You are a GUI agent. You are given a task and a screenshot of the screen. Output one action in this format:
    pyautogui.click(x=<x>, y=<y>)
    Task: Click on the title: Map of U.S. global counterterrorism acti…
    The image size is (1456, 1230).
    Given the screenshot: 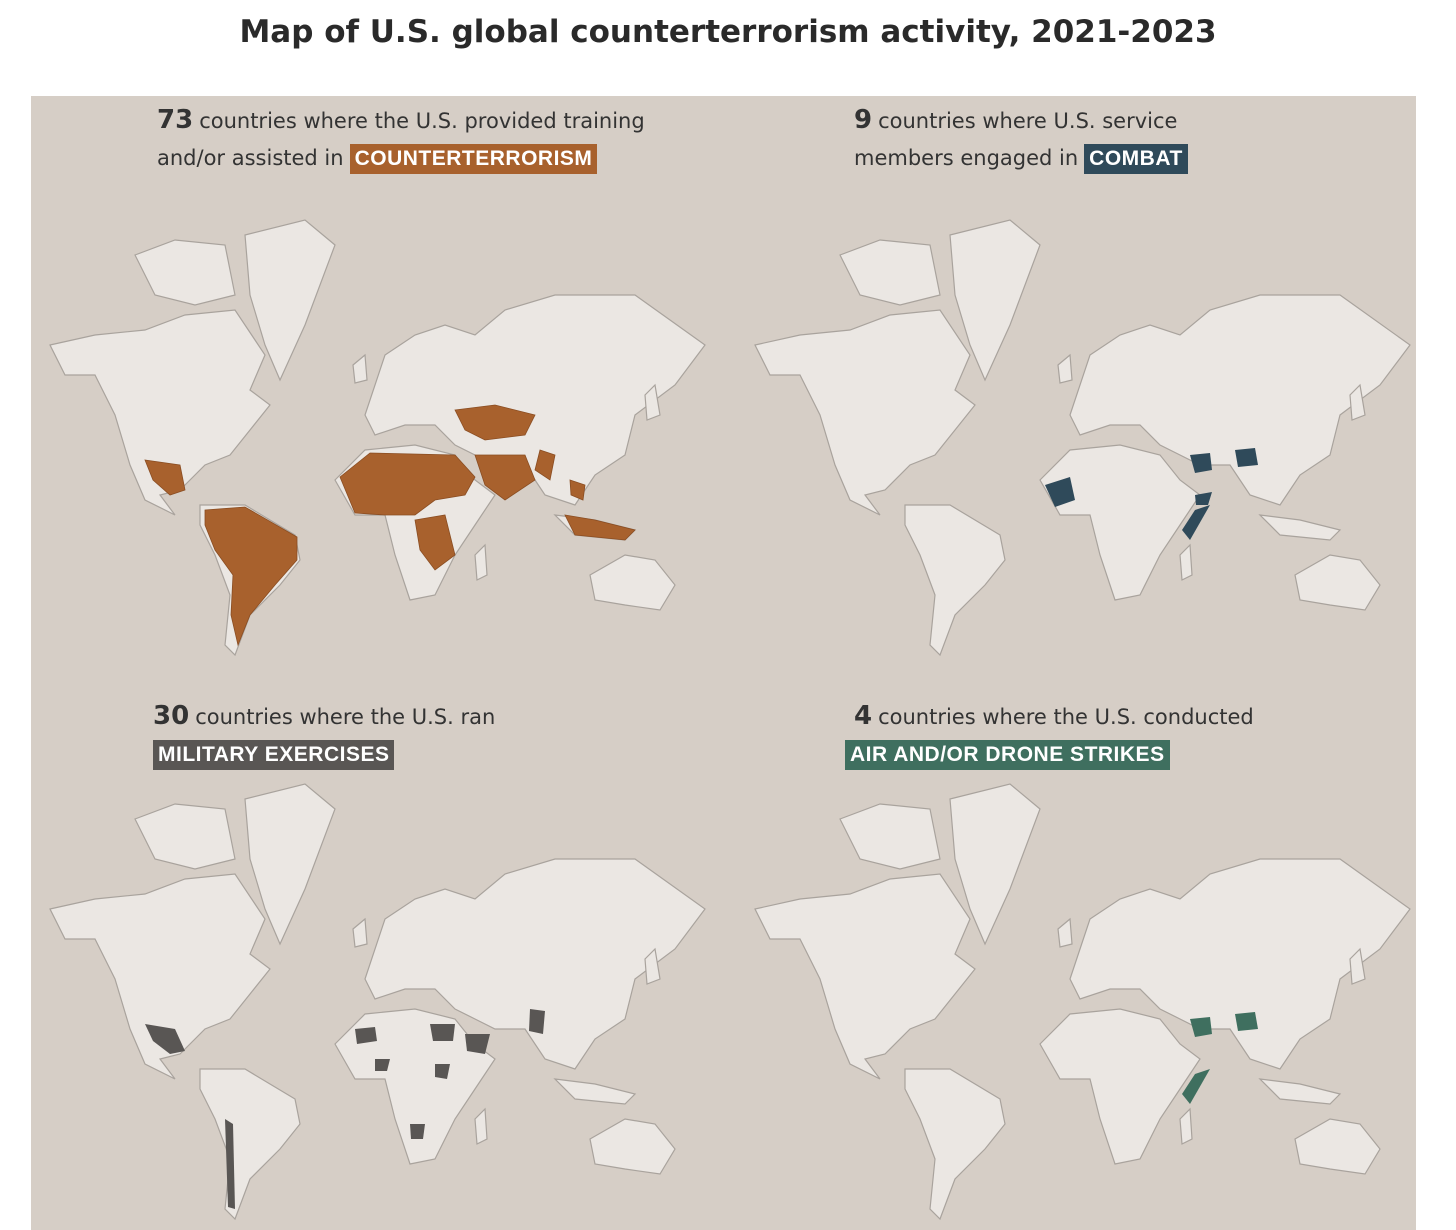 What is the action you would take?
    pyautogui.click(x=728, y=32)
    